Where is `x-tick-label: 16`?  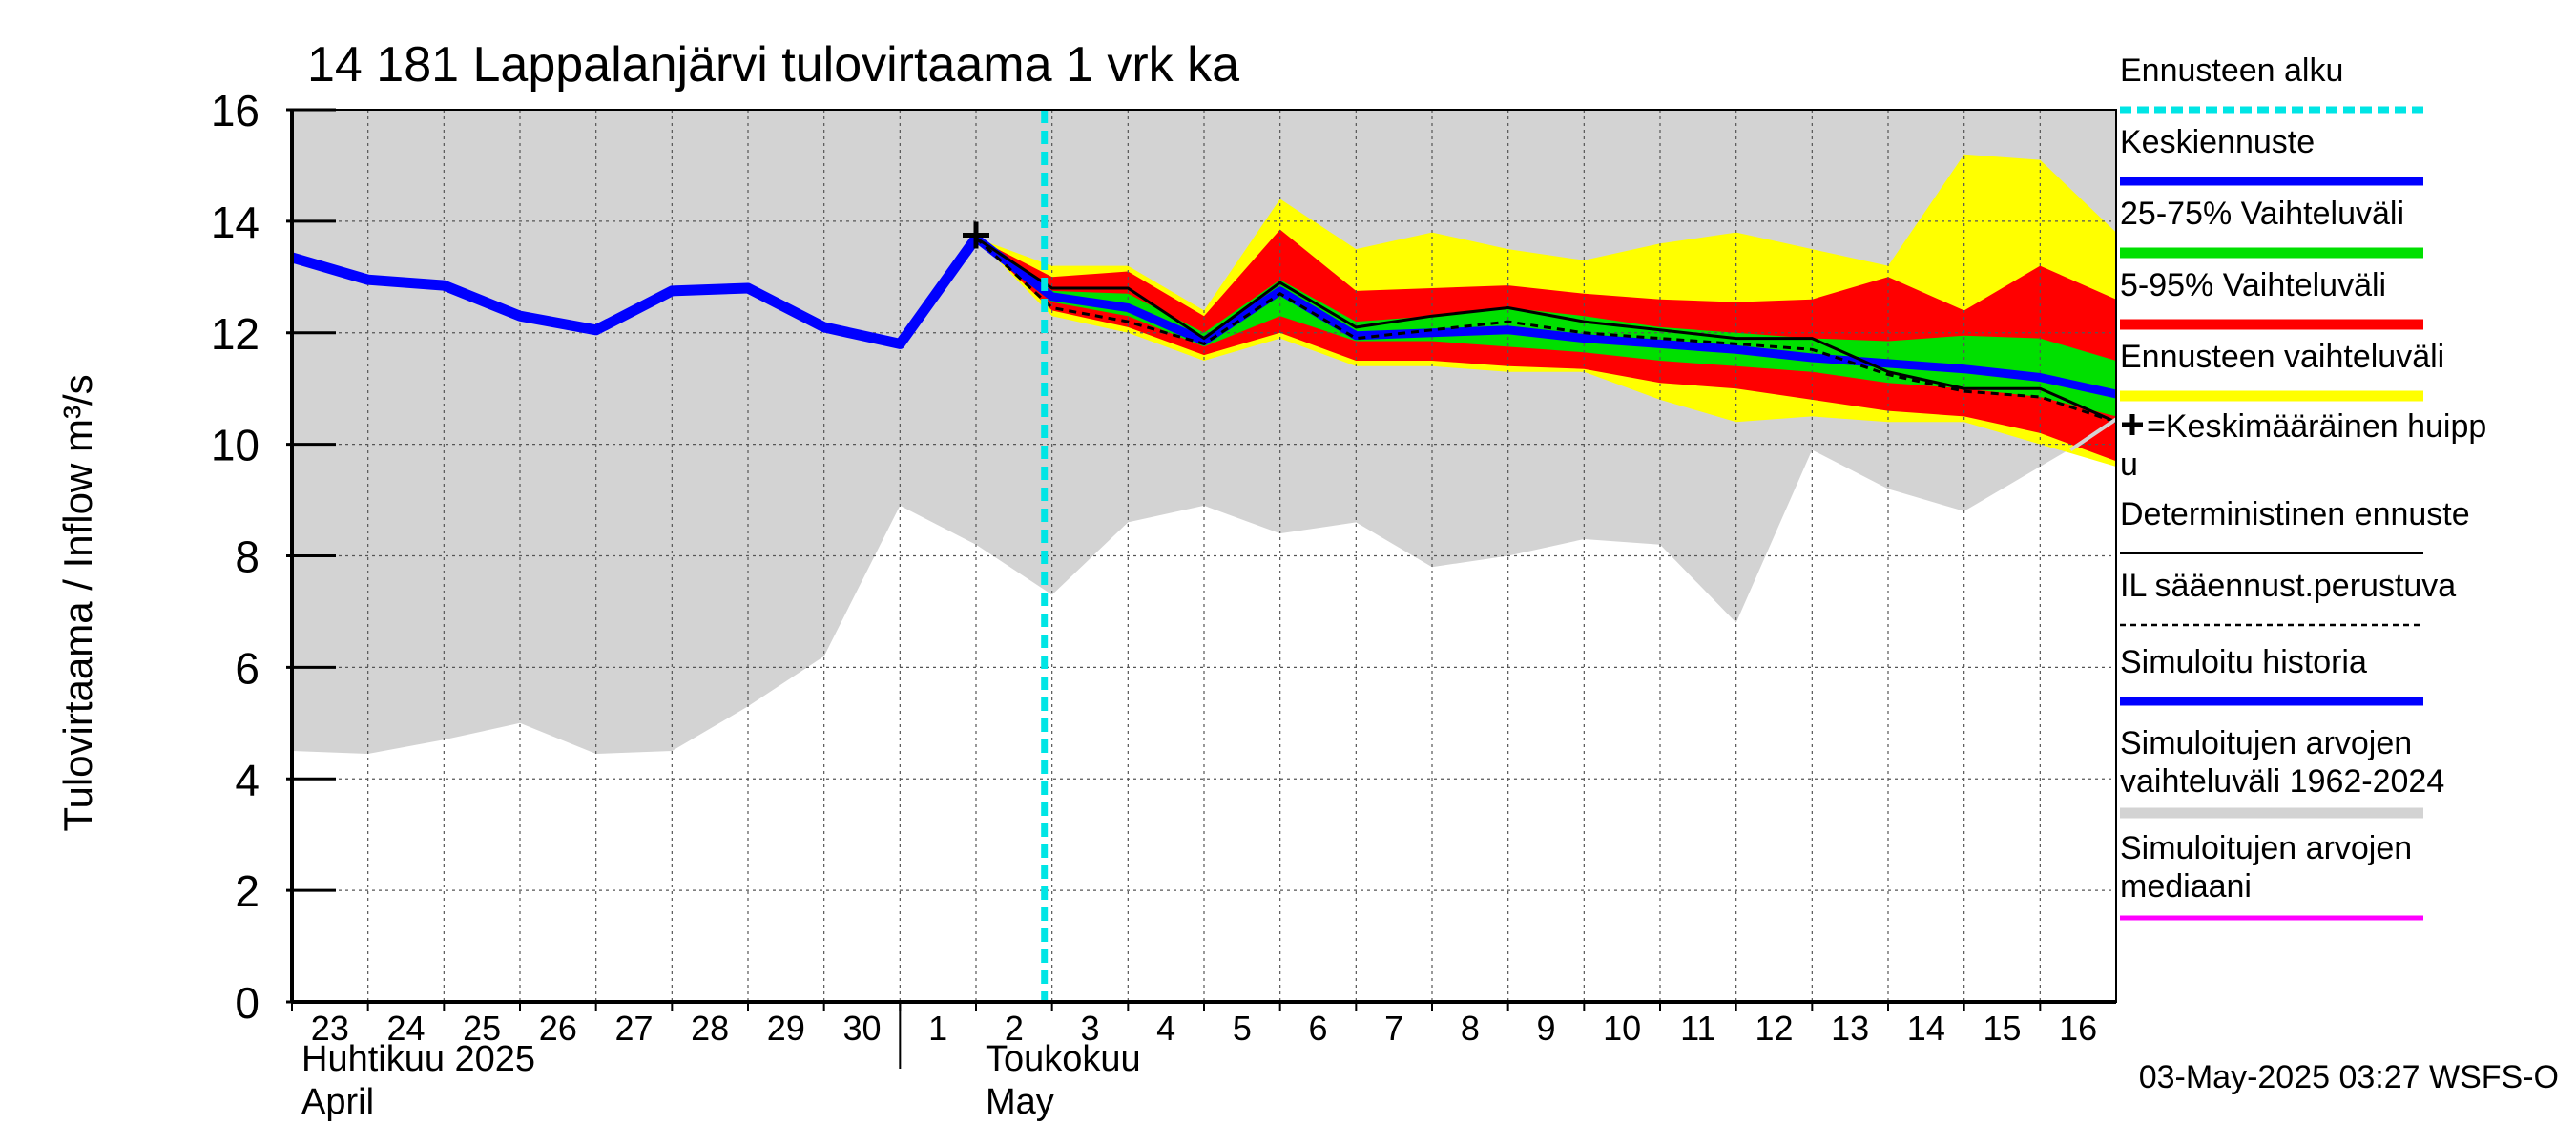
x-tick-label: 16 is located at coordinates (2078, 1029).